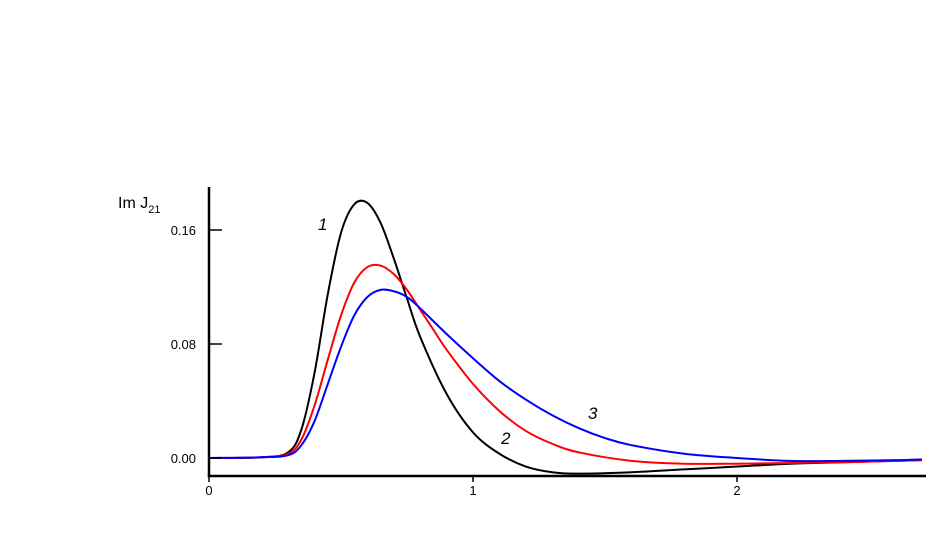  Describe the element at coordinates (505, 438) in the screenshot. I see `curve-label-2: 2` at that location.